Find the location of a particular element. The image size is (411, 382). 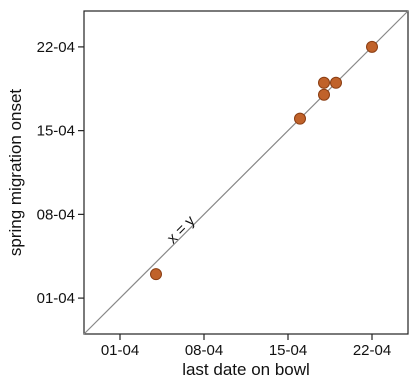

x-tick-label: 01-04 is located at coordinates (120, 350).